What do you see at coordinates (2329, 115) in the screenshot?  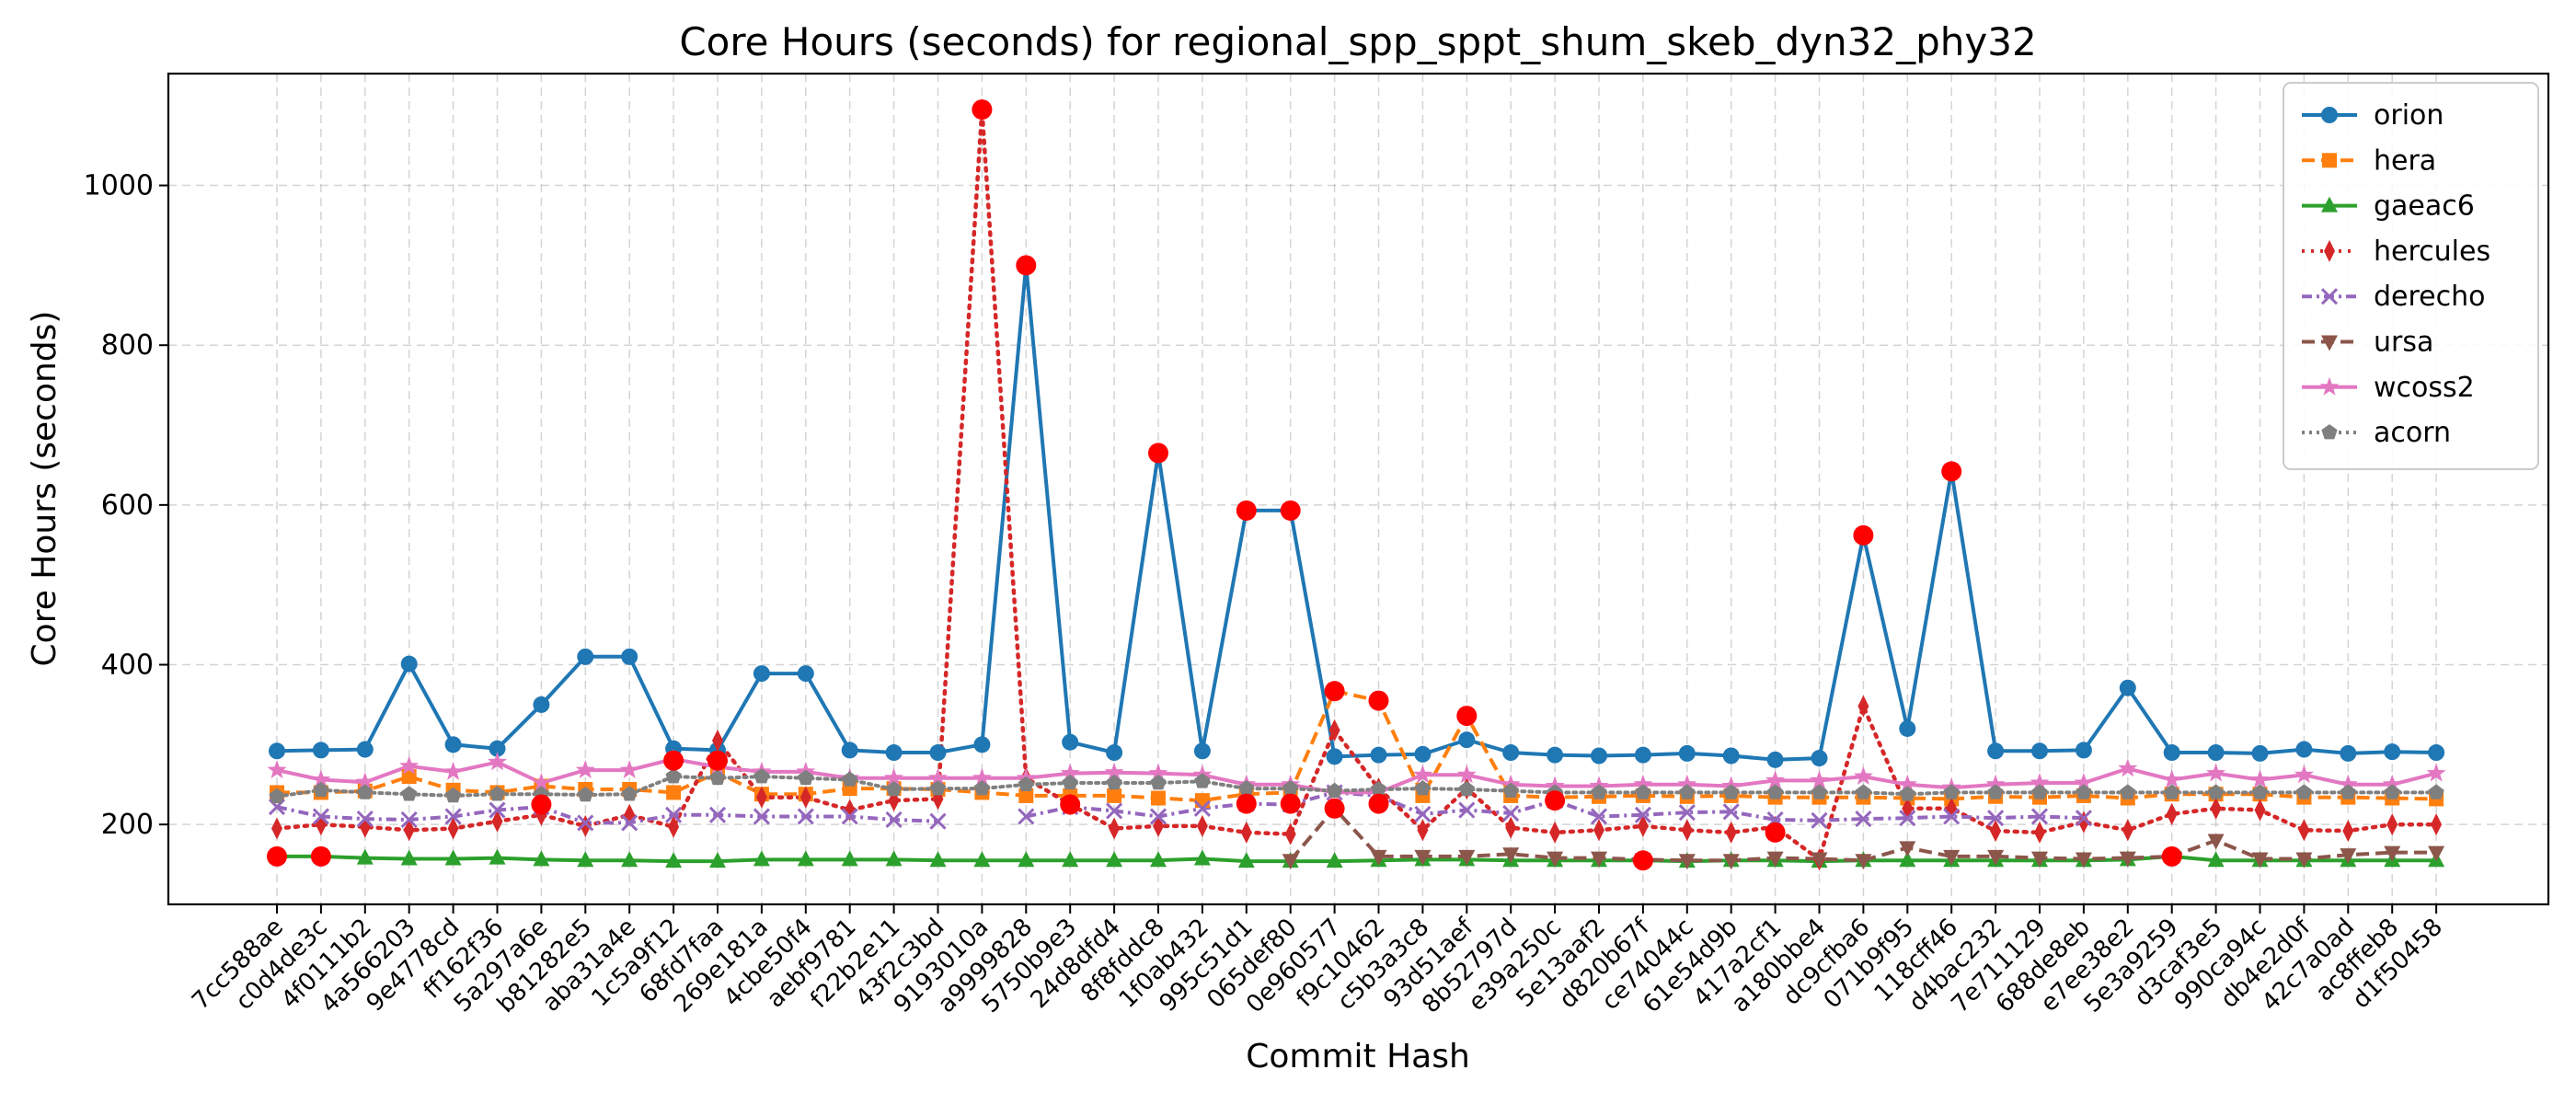 I see `legend-marker-orion` at bounding box center [2329, 115].